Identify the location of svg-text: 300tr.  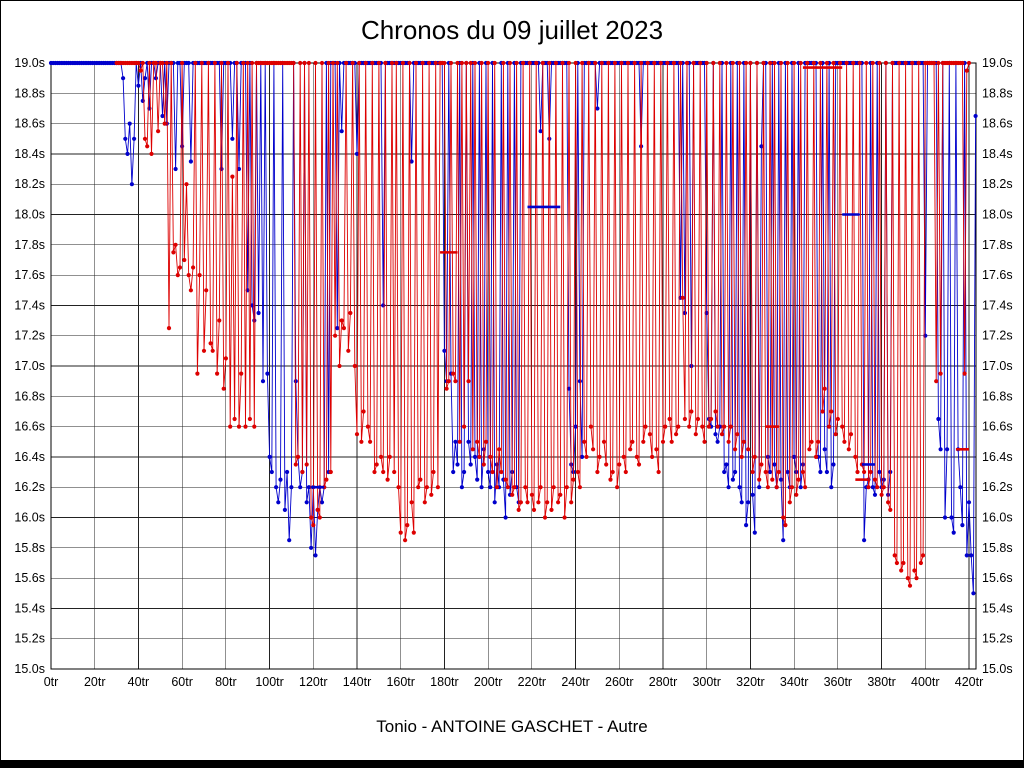
(706, 682).